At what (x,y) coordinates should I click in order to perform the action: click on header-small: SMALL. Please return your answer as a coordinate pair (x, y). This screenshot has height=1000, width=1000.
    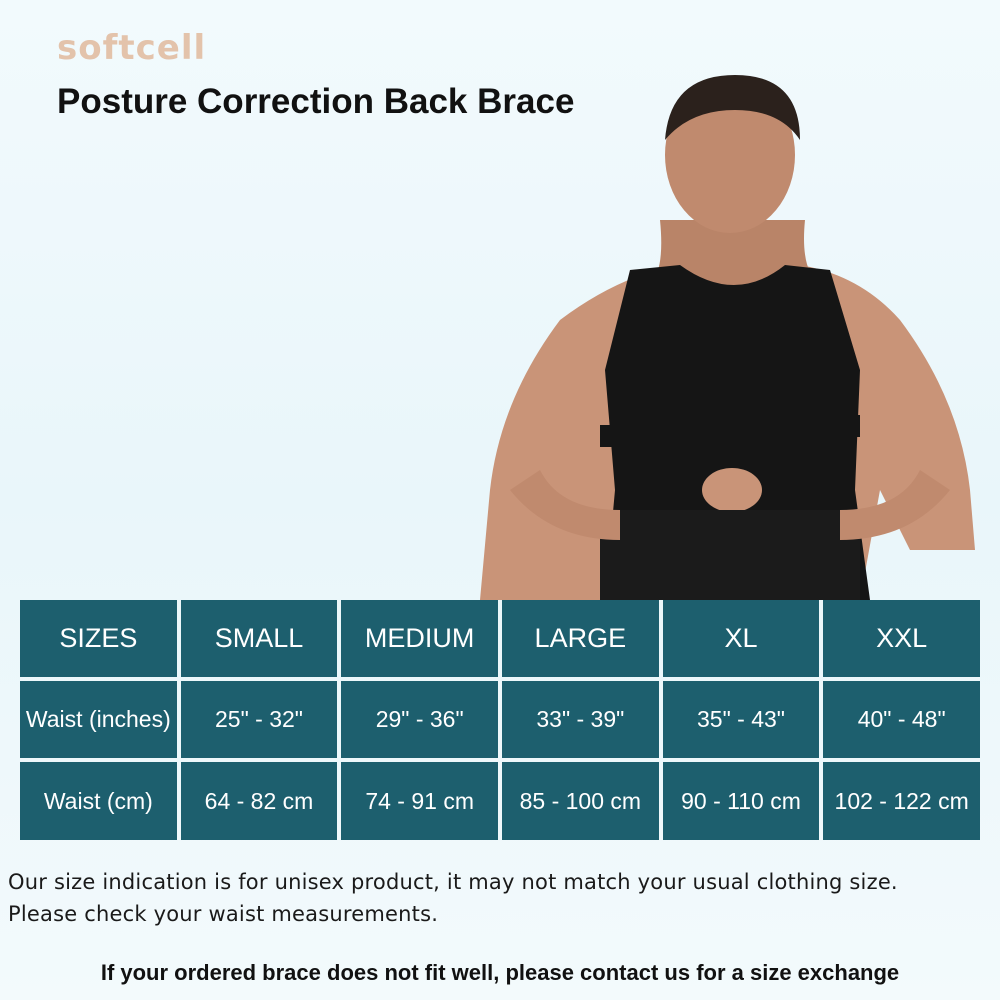
    Looking at the image, I should click on (259, 638).